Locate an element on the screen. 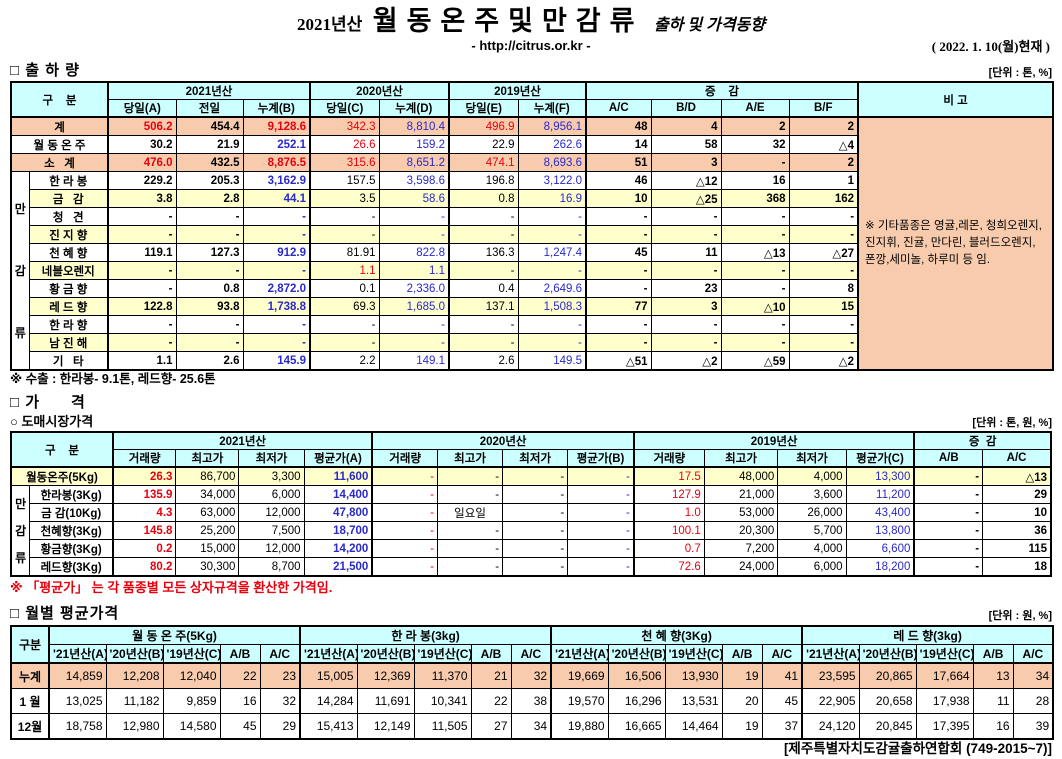 The height and width of the screenshot is (759, 1062). cell: 196.8 is located at coordinates (483, 180).